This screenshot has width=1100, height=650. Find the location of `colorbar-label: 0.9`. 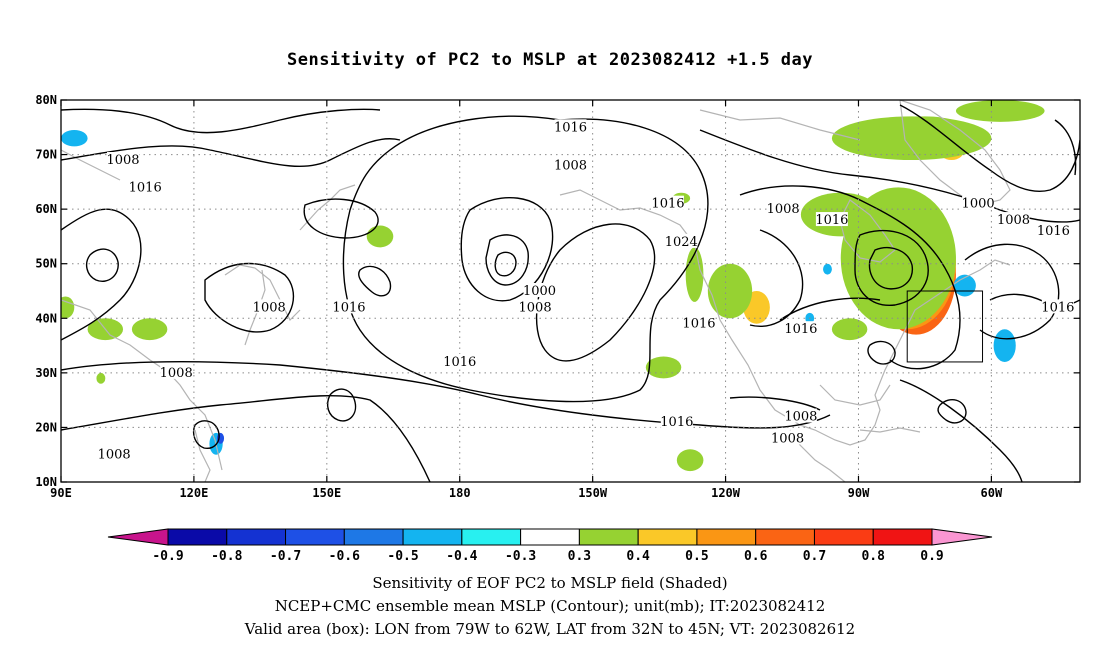

colorbar-label: 0.9 is located at coordinates (931, 556).